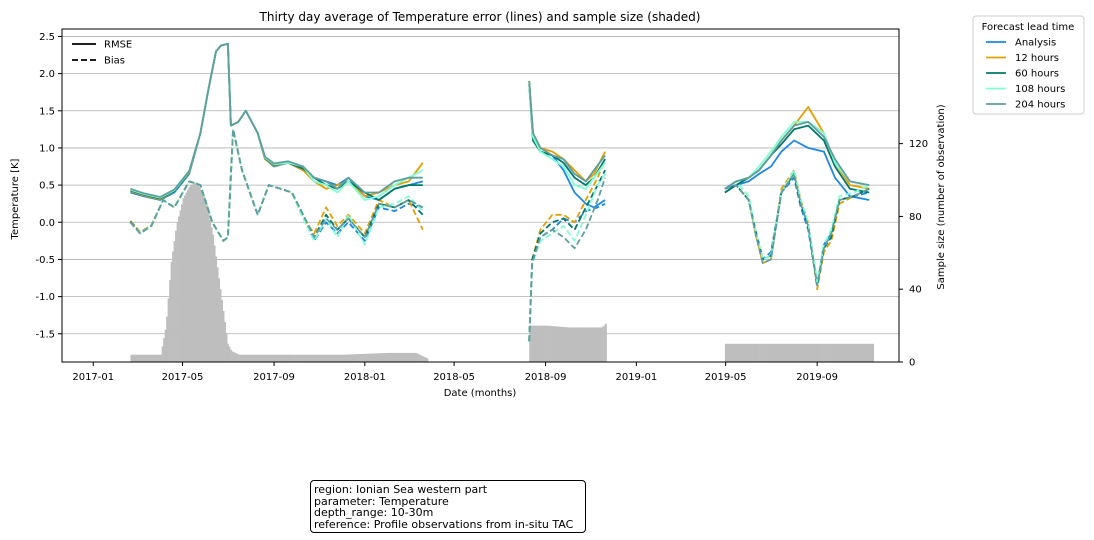 This screenshot has height=540, width=1094. What do you see at coordinates (567, 137) in the screenshot?
I see `series-108-hours-rmse-line` at bounding box center [567, 137].